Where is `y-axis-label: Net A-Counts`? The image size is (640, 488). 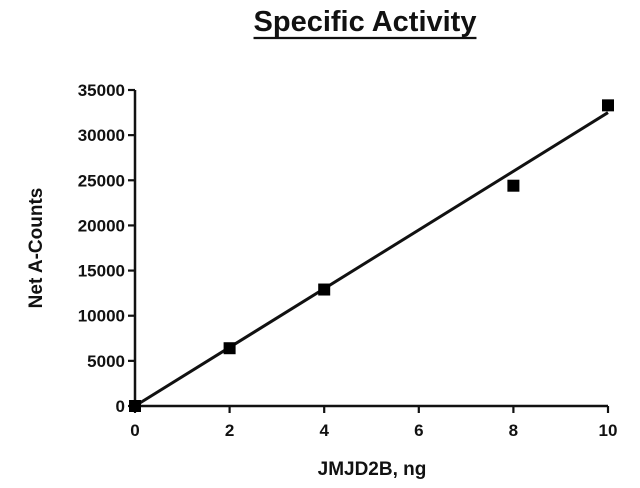
y-axis-label: Net A-Counts is located at coordinates (36, 248).